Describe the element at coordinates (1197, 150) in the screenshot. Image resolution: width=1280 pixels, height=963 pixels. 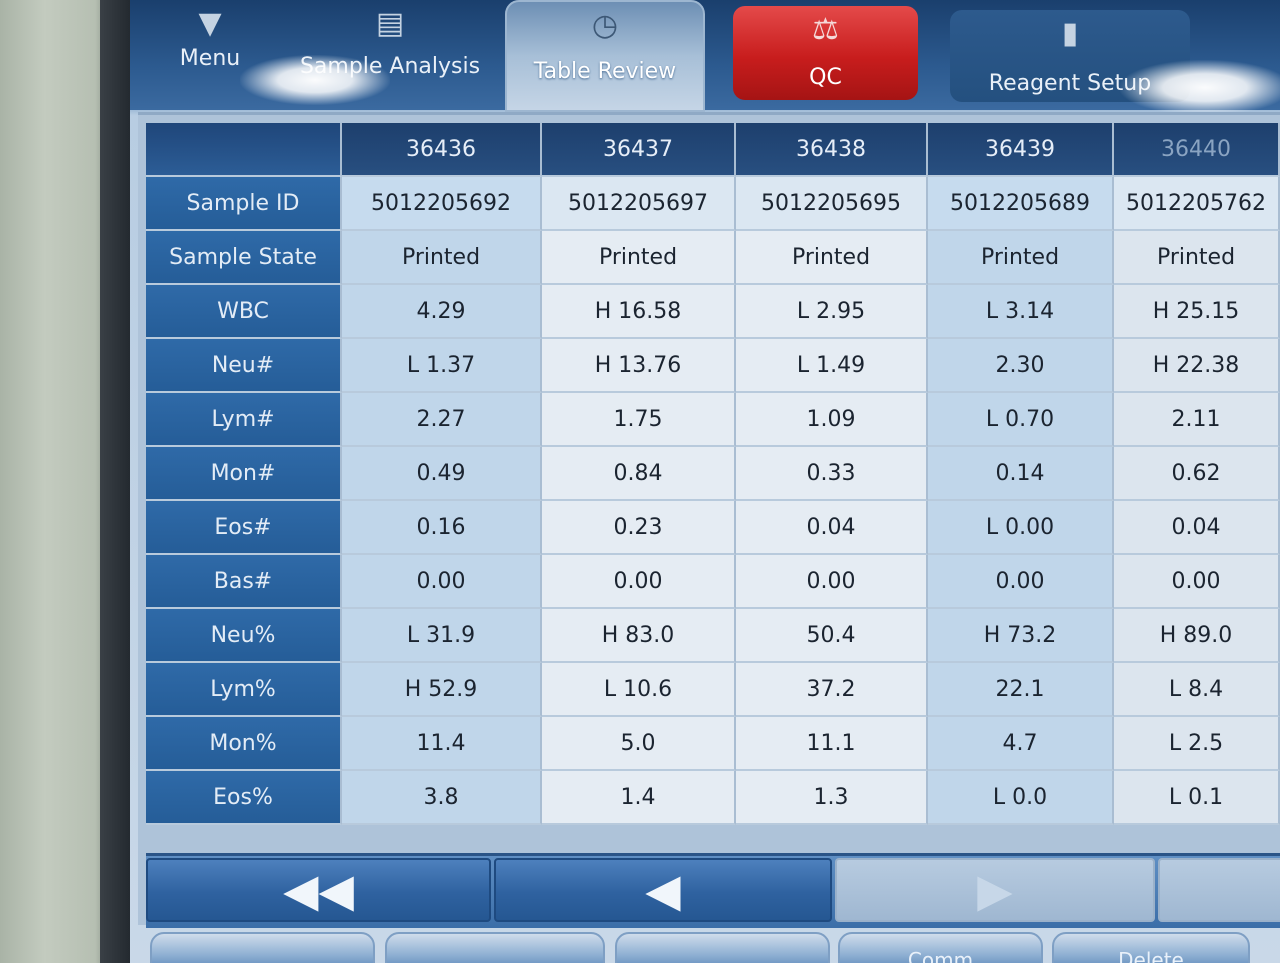
I see `column-header-36440: 36440` at that location.